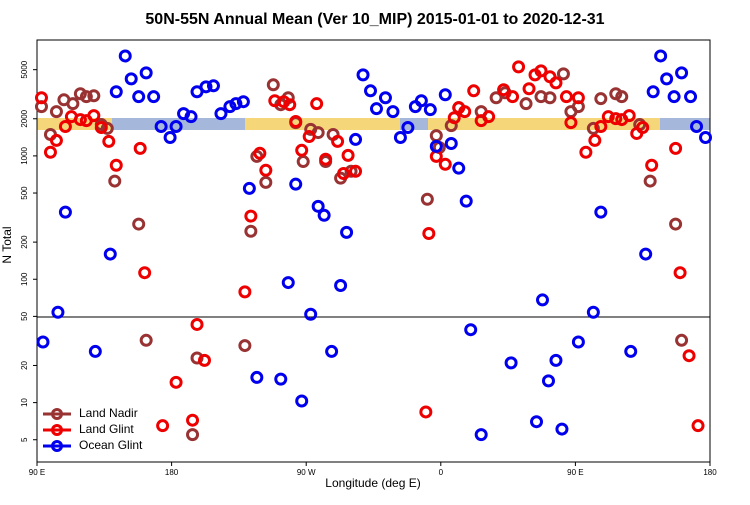  What do you see at coordinates (24, 279) in the screenshot?
I see `y-tick-label: 100` at bounding box center [24, 279].